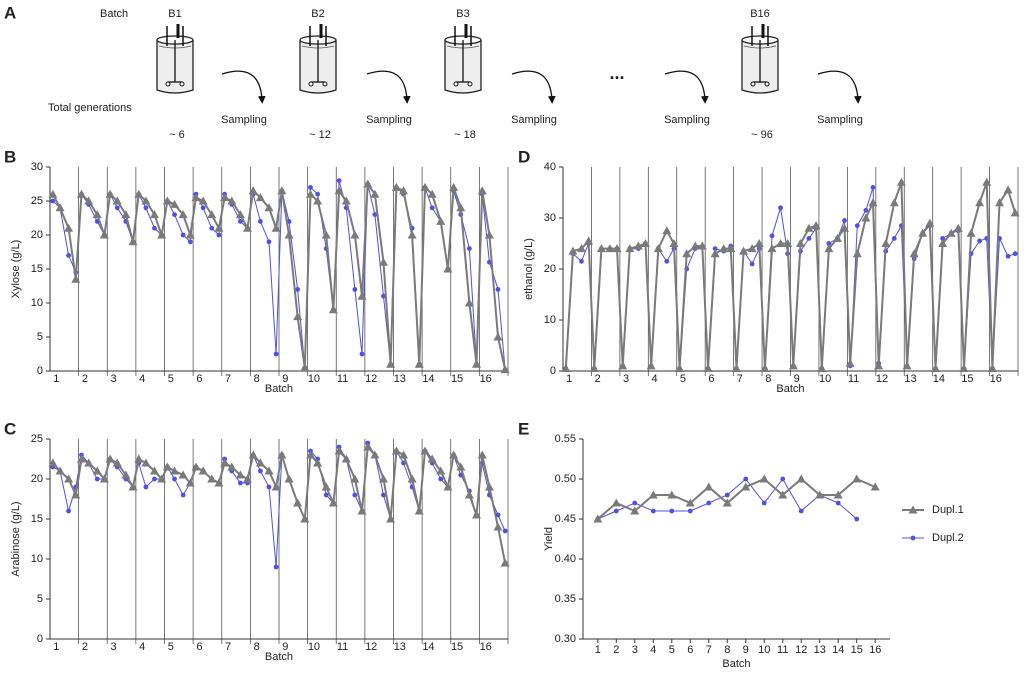 This screenshot has width=1024, height=679. I want to click on x-tick-label: 5, so click(683, 379).